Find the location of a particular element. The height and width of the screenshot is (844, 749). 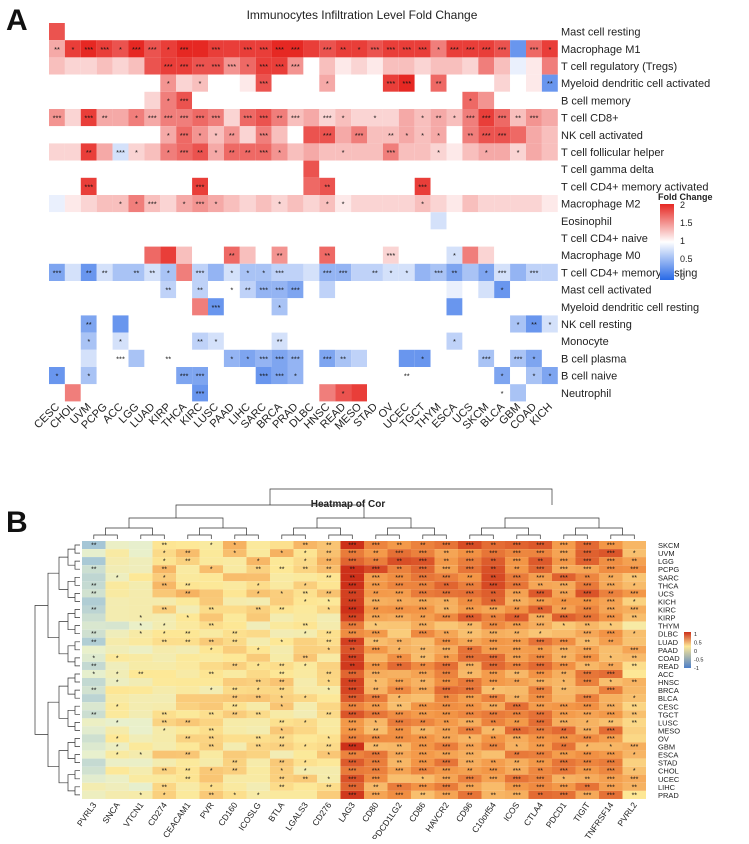

b-cell-thym-cd276 is located at coordinates (329, 625).